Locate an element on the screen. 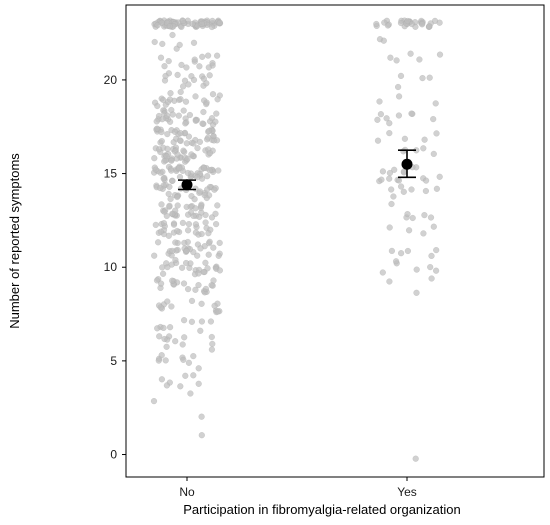 The width and height of the screenshot is (550, 525). y-axis: 0 5 10 15 20 is located at coordinates (115, 241).